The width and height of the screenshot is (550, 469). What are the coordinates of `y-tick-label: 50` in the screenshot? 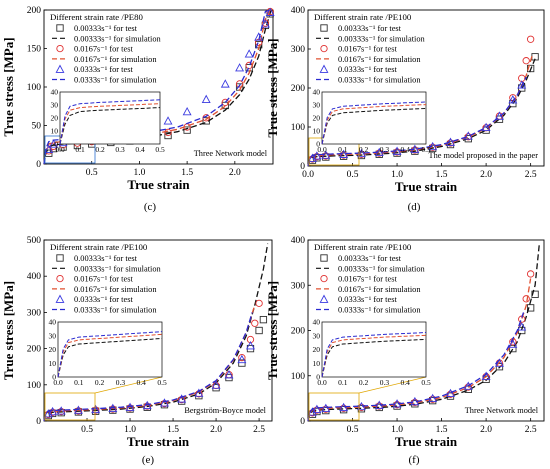 It's located at (37, 127).